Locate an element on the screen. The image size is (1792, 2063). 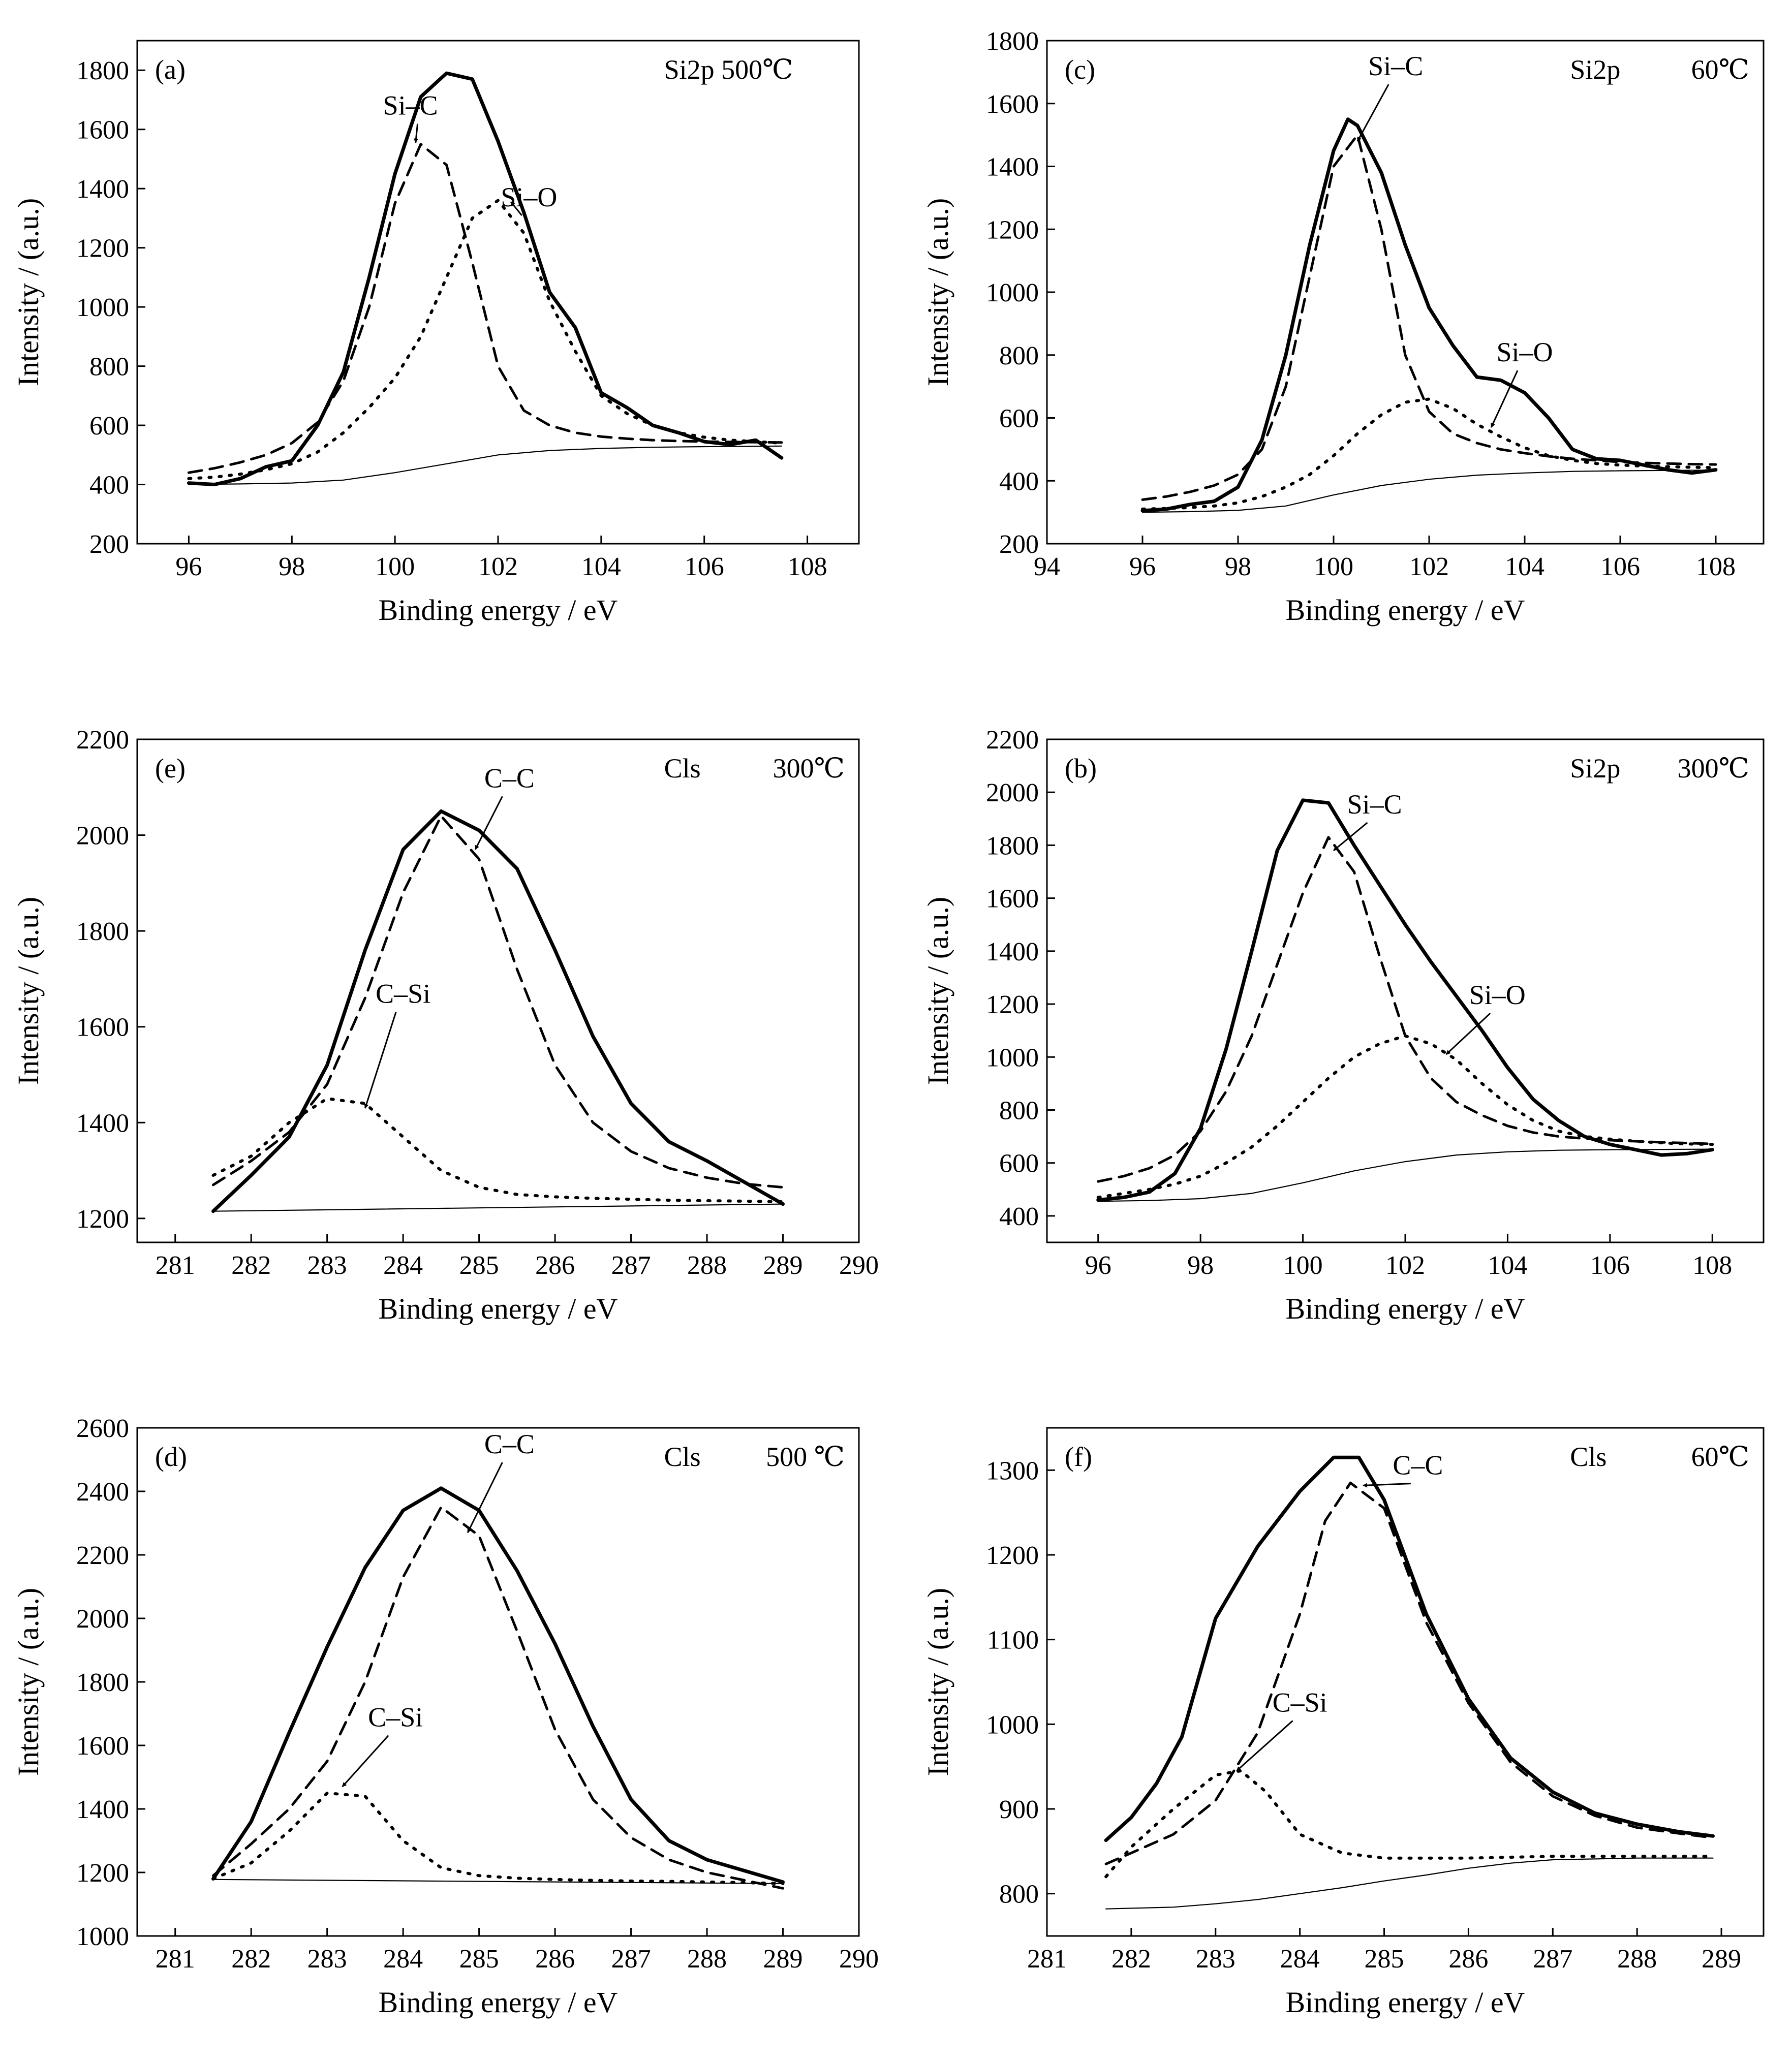
plot-frame is located at coordinates (1405, 991).